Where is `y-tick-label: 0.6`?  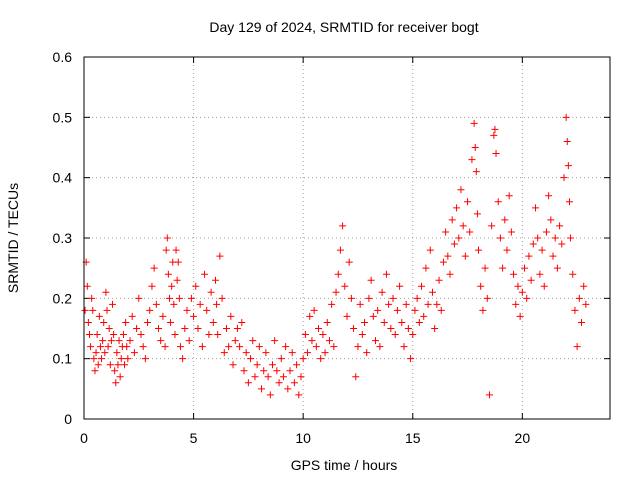
y-tick-label: 0.6 is located at coordinates (63, 57).